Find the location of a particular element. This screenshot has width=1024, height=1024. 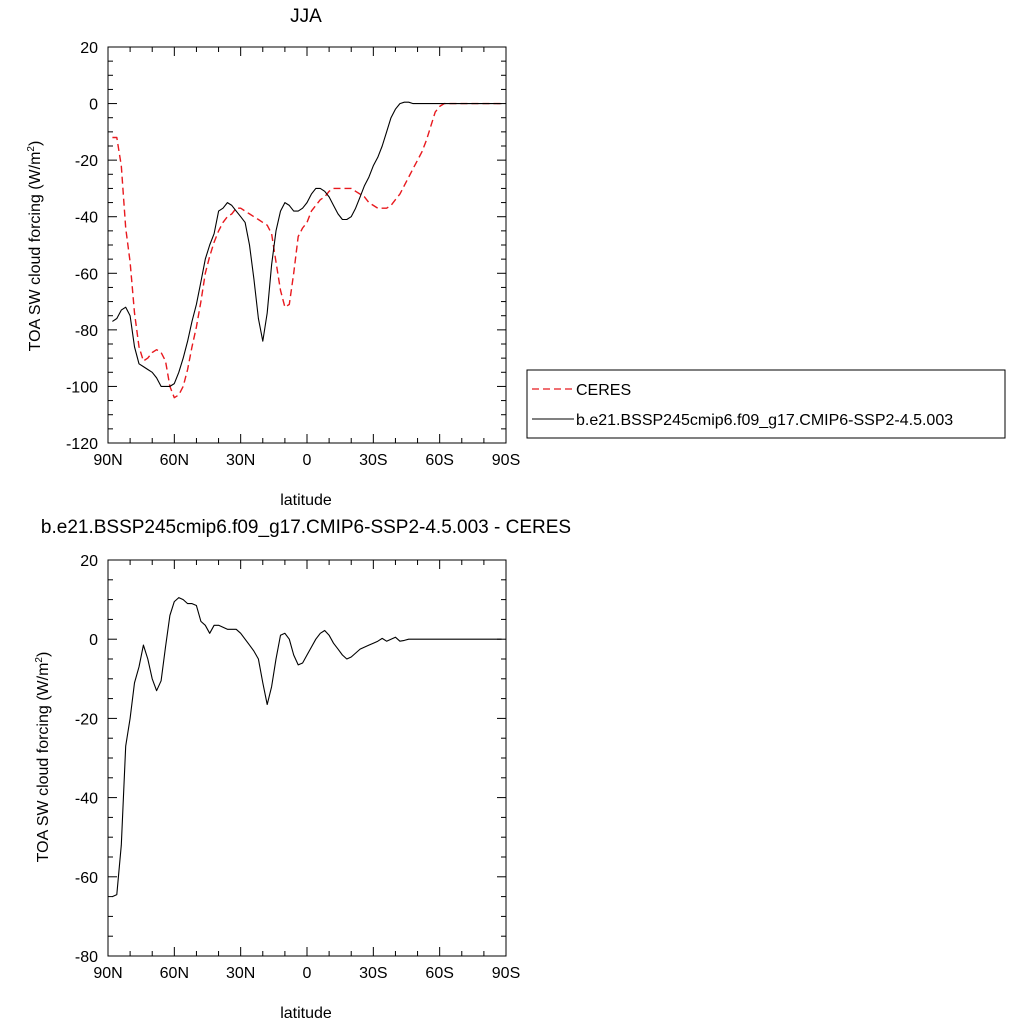

series-line-model is located at coordinates (307, 244).